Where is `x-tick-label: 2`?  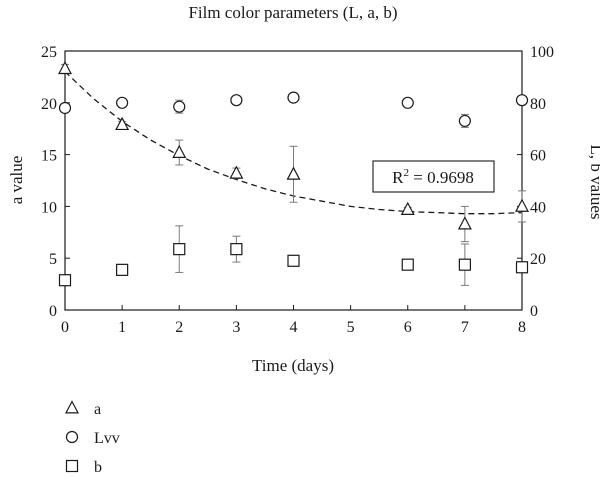 x-tick-label: 2 is located at coordinates (179, 327).